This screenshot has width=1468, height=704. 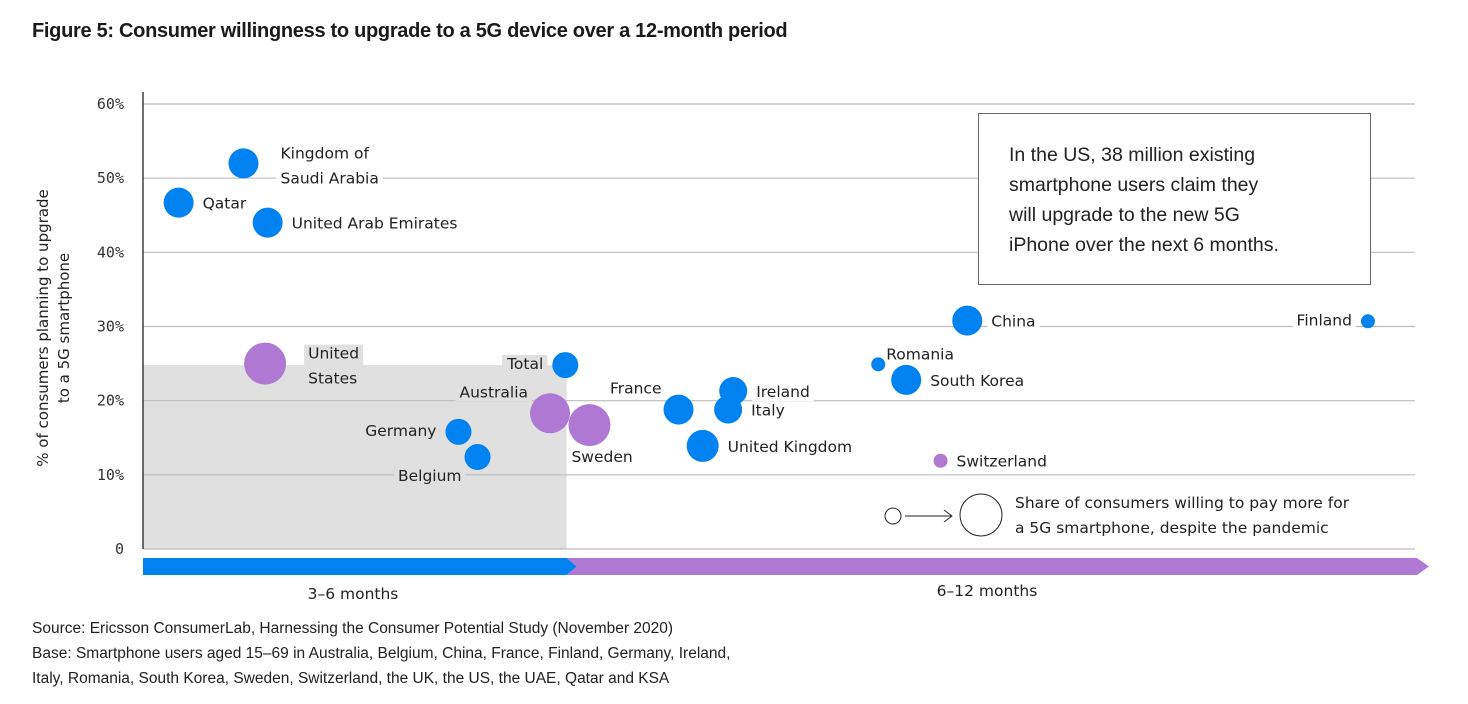 What do you see at coordinates (353, 594) in the screenshot?
I see `period-label: 3–6 months` at bounding box center [353, 594].